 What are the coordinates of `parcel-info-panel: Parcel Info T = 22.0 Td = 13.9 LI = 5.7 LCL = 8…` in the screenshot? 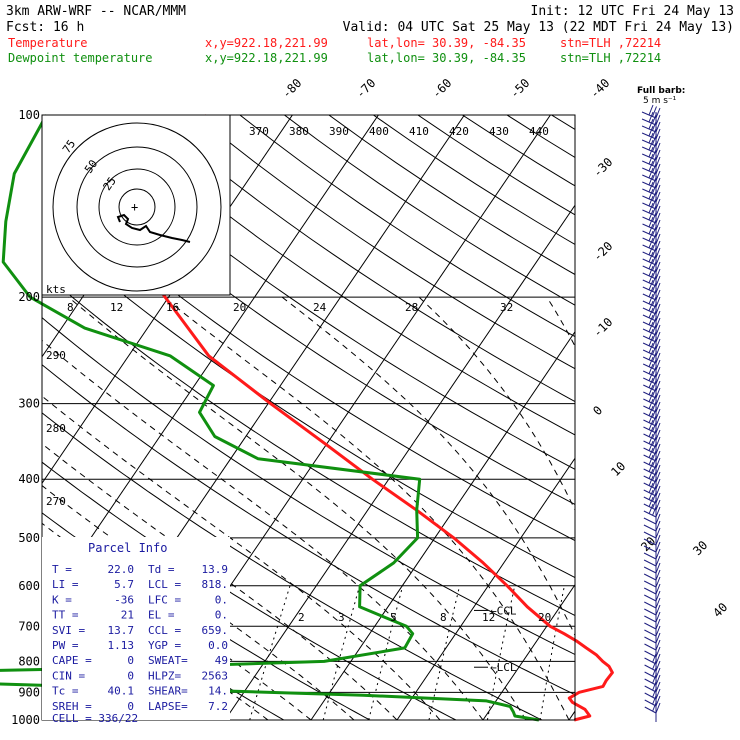 It's located at (136, 631).